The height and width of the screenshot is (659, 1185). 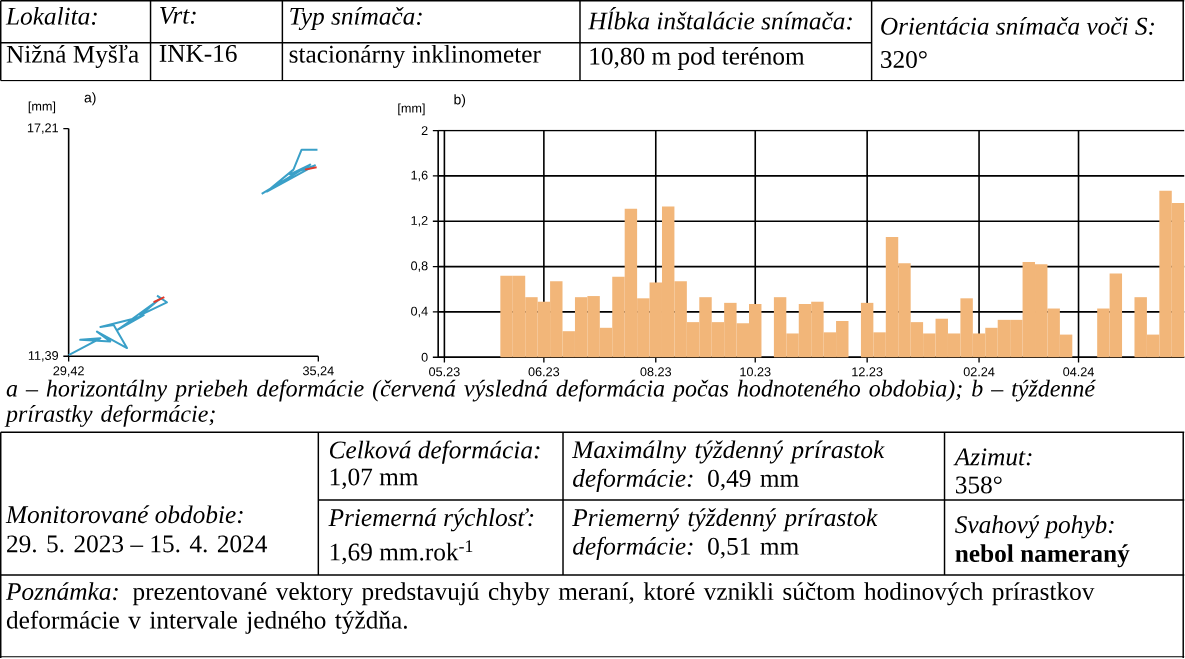 I want to click on text: 320°, so click(x=904, y=60).